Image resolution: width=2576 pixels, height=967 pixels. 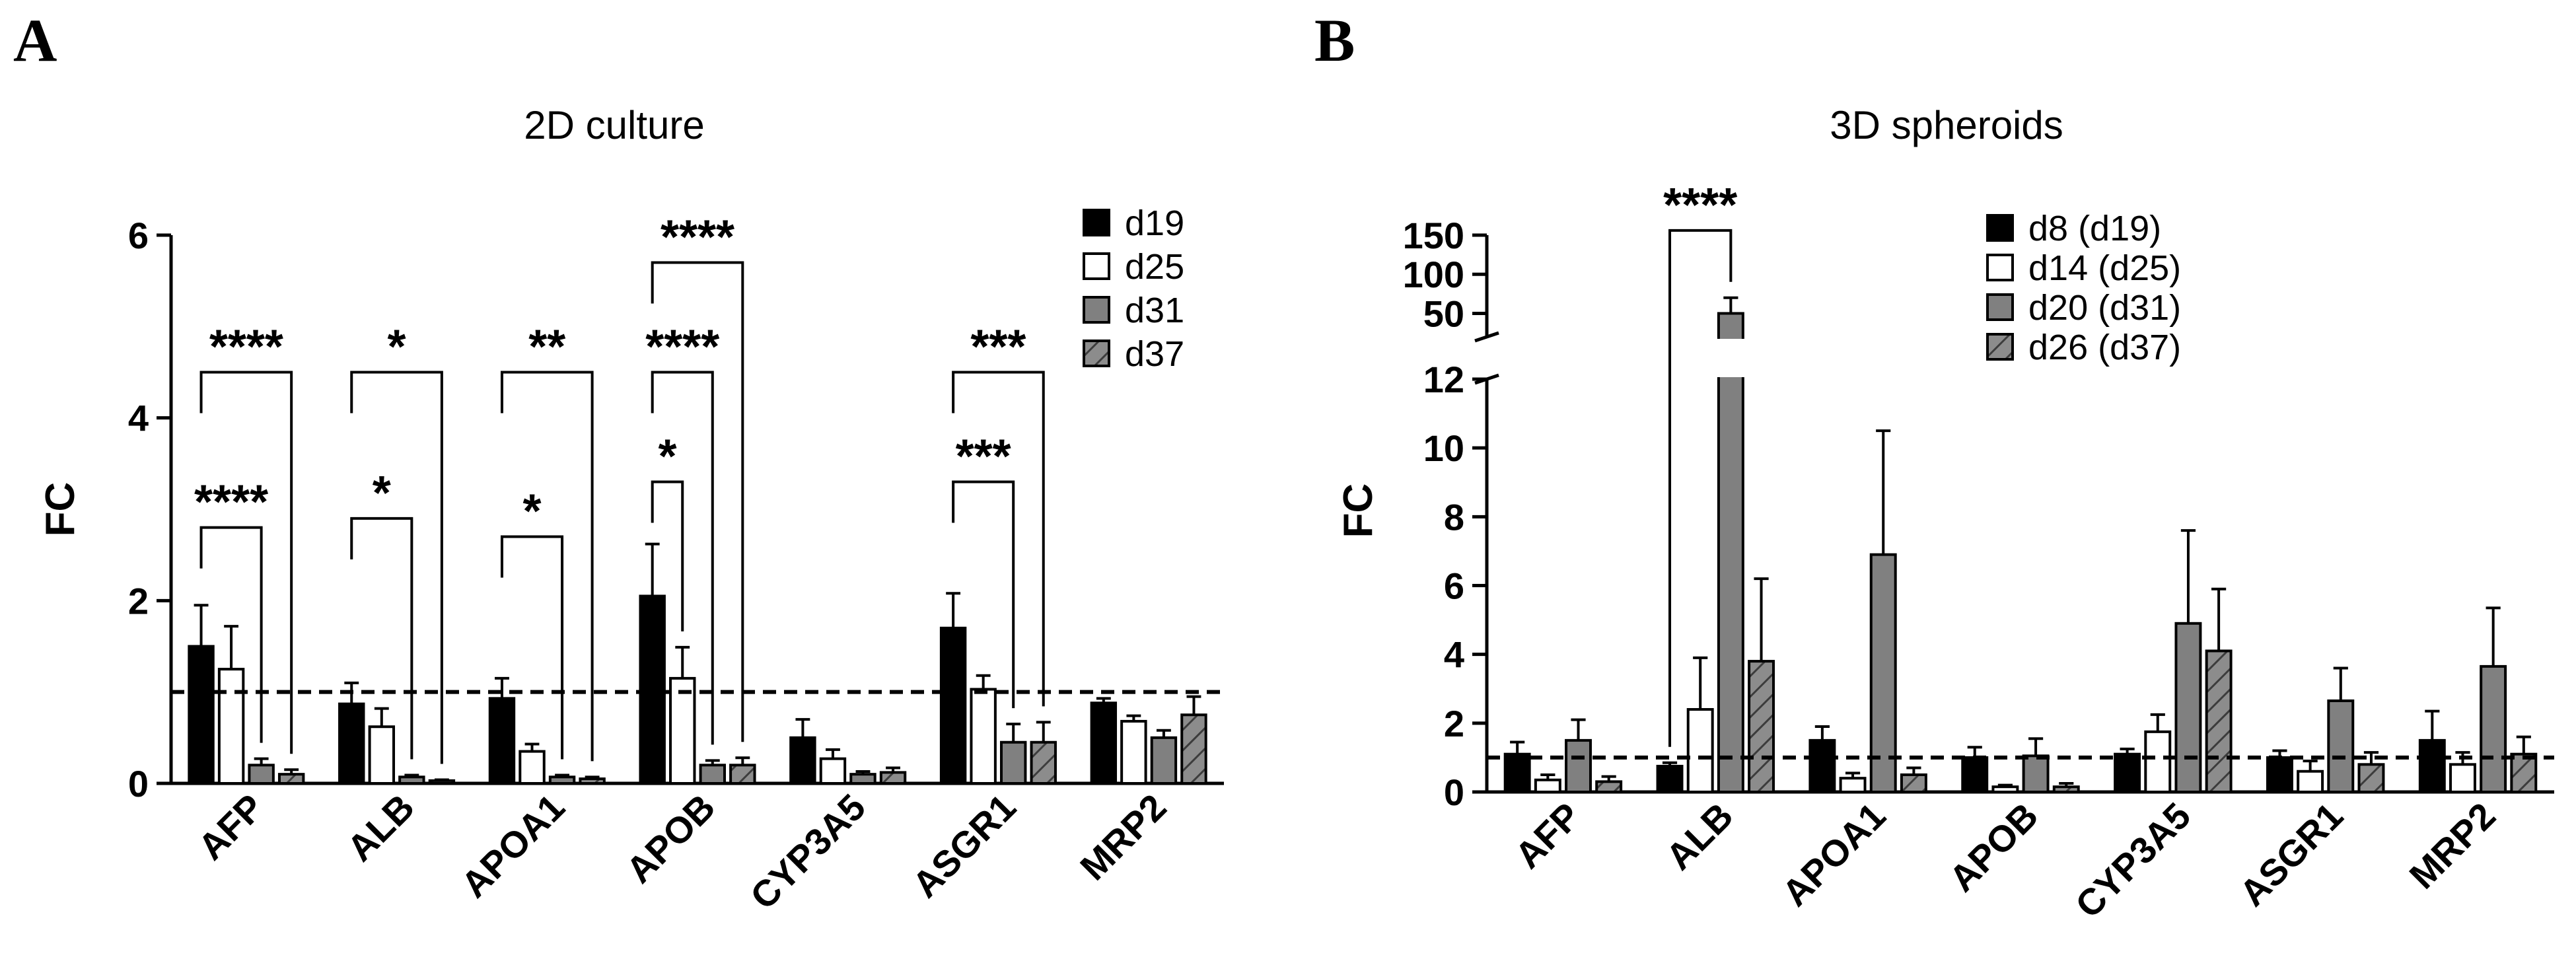 I want to click on x-tick-label: APOA1, so click(x=1834, y=854).